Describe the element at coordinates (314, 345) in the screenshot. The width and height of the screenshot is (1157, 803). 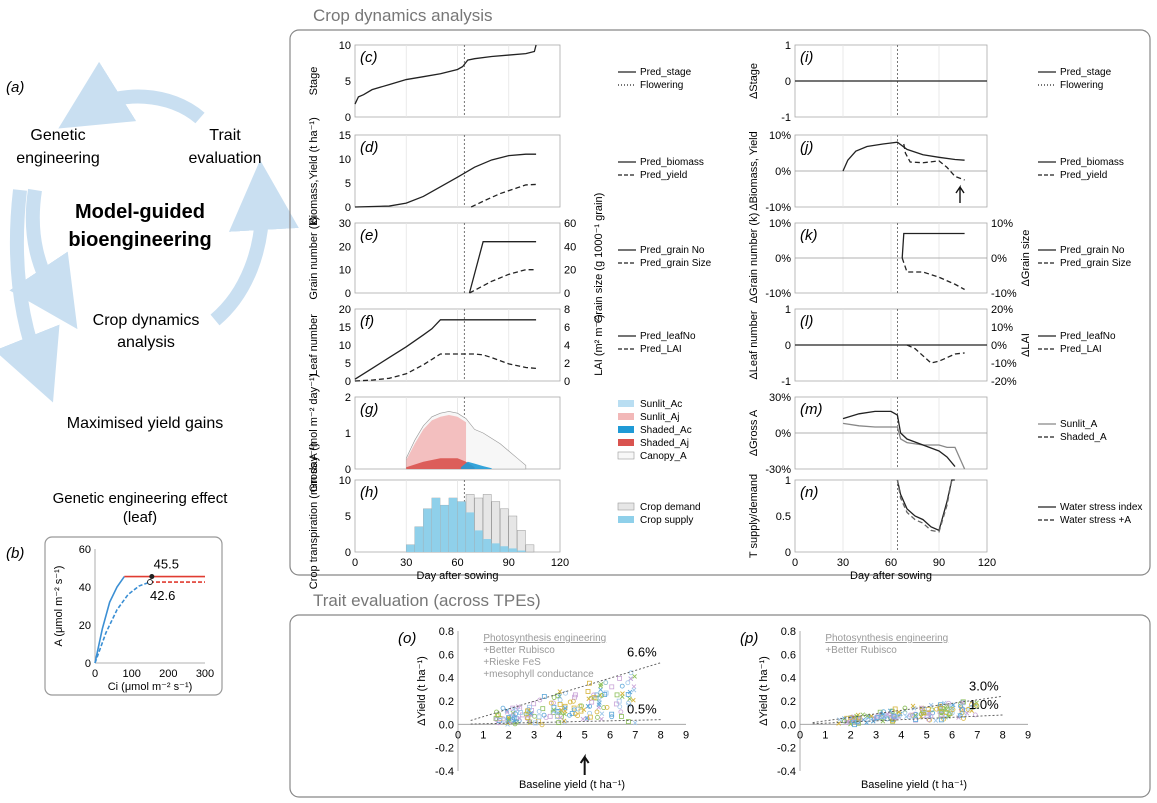
I see `panel-f-ylabel: Leaf number` at that location.